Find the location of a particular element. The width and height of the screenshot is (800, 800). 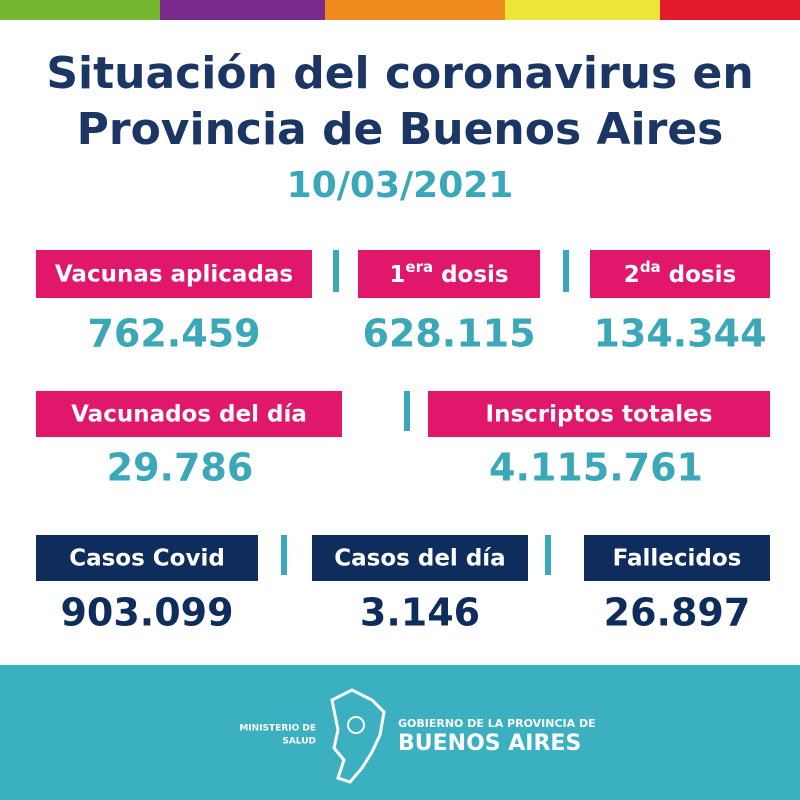

emblem-detail is located at coordinates (356, 725).